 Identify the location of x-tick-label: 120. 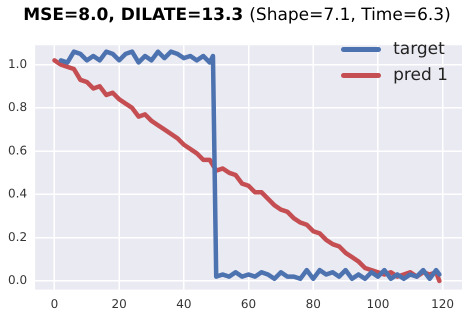
(442, 303).